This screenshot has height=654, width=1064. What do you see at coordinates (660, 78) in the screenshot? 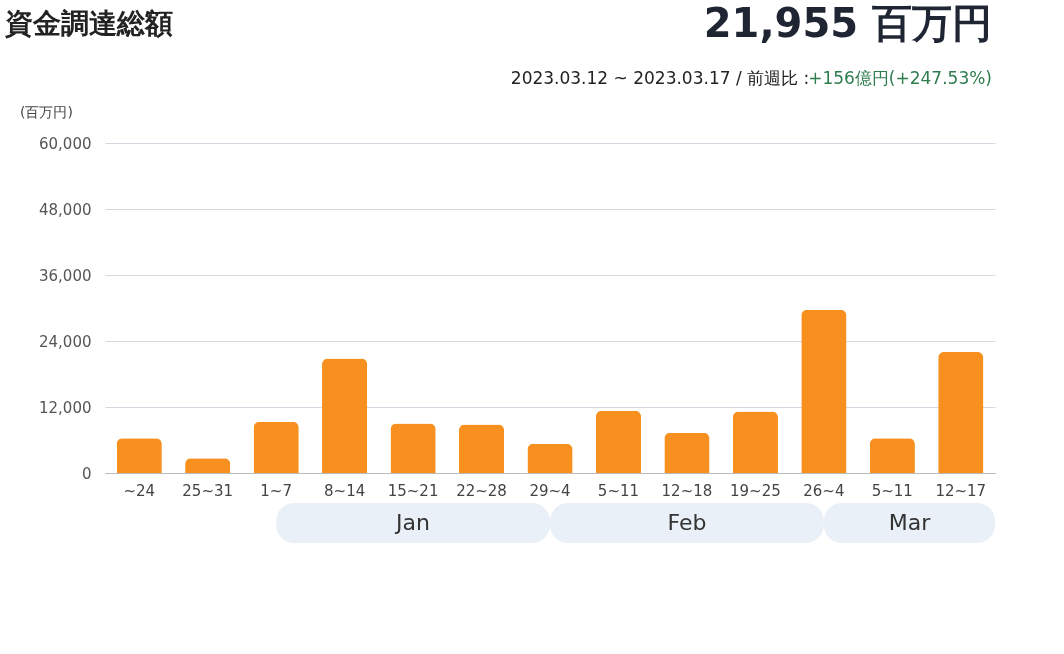
I see `chart-subtitle: 2023.03.12 ~ 2023.03.17 / 前週比 :` at bounding box center [660, 78].